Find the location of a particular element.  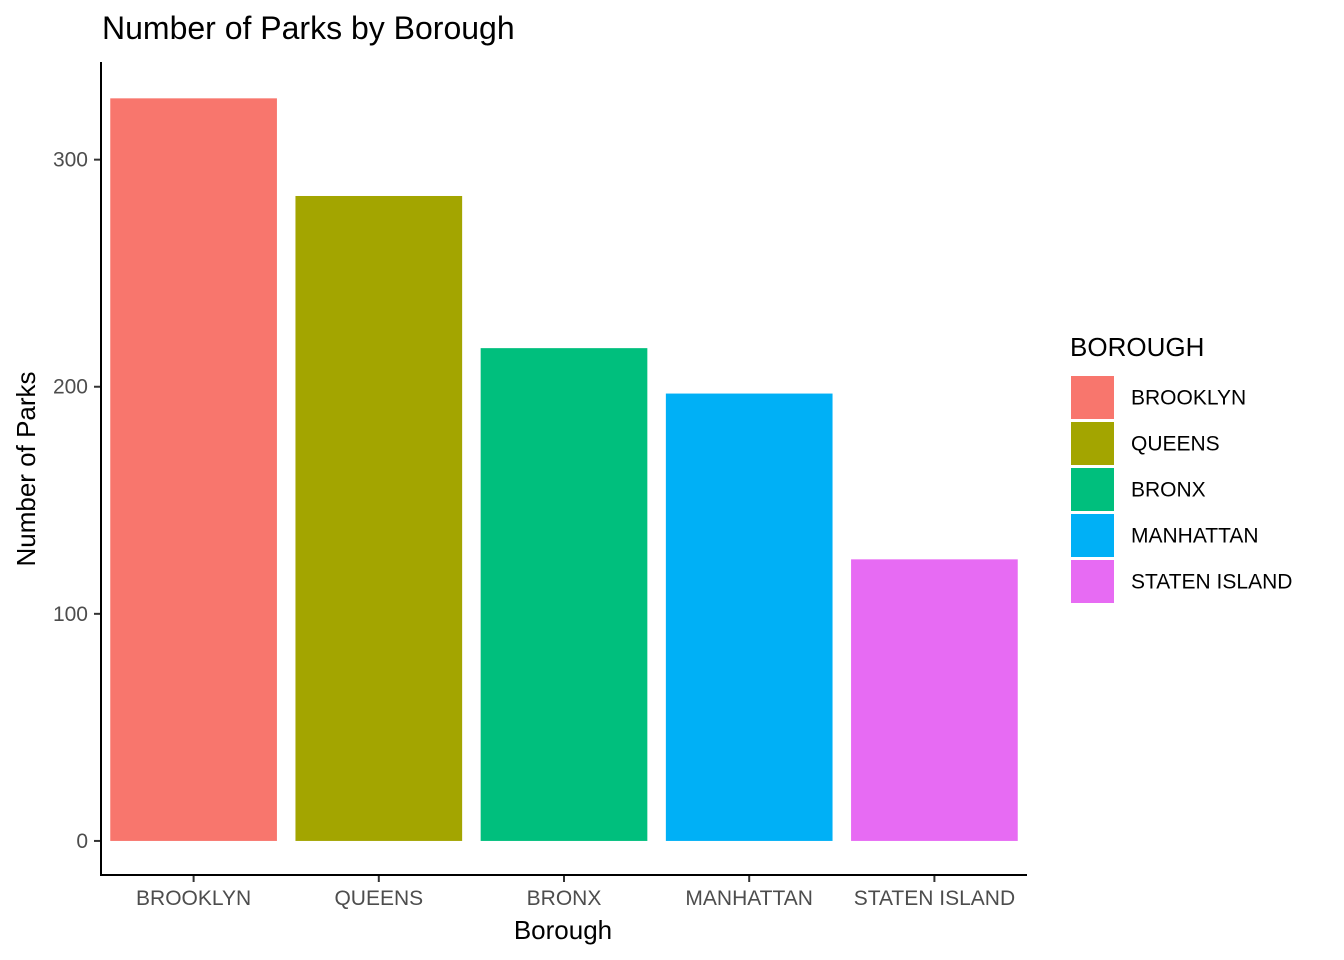

legend-title: BOROUGH is located at coordinates (1137, 347).